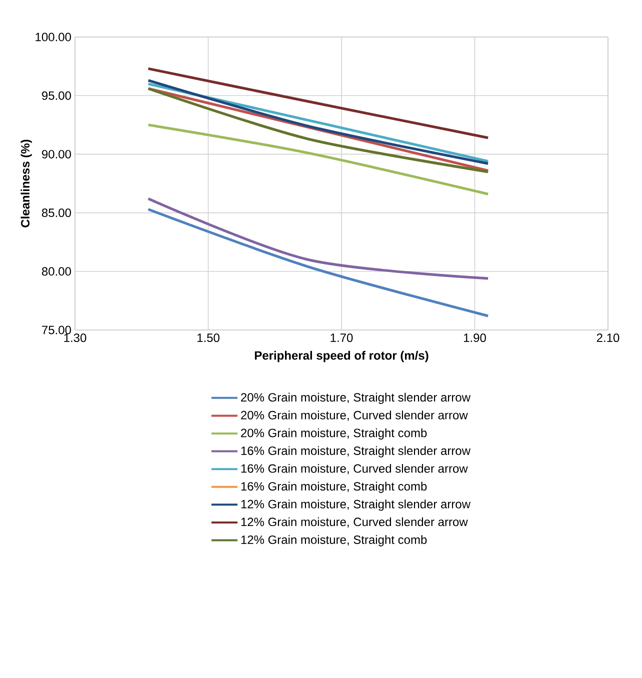 The image size is (642, 678). I want to click on legend-label: 16% Grain moisture, Straight slender arrow, so click(356, 452).